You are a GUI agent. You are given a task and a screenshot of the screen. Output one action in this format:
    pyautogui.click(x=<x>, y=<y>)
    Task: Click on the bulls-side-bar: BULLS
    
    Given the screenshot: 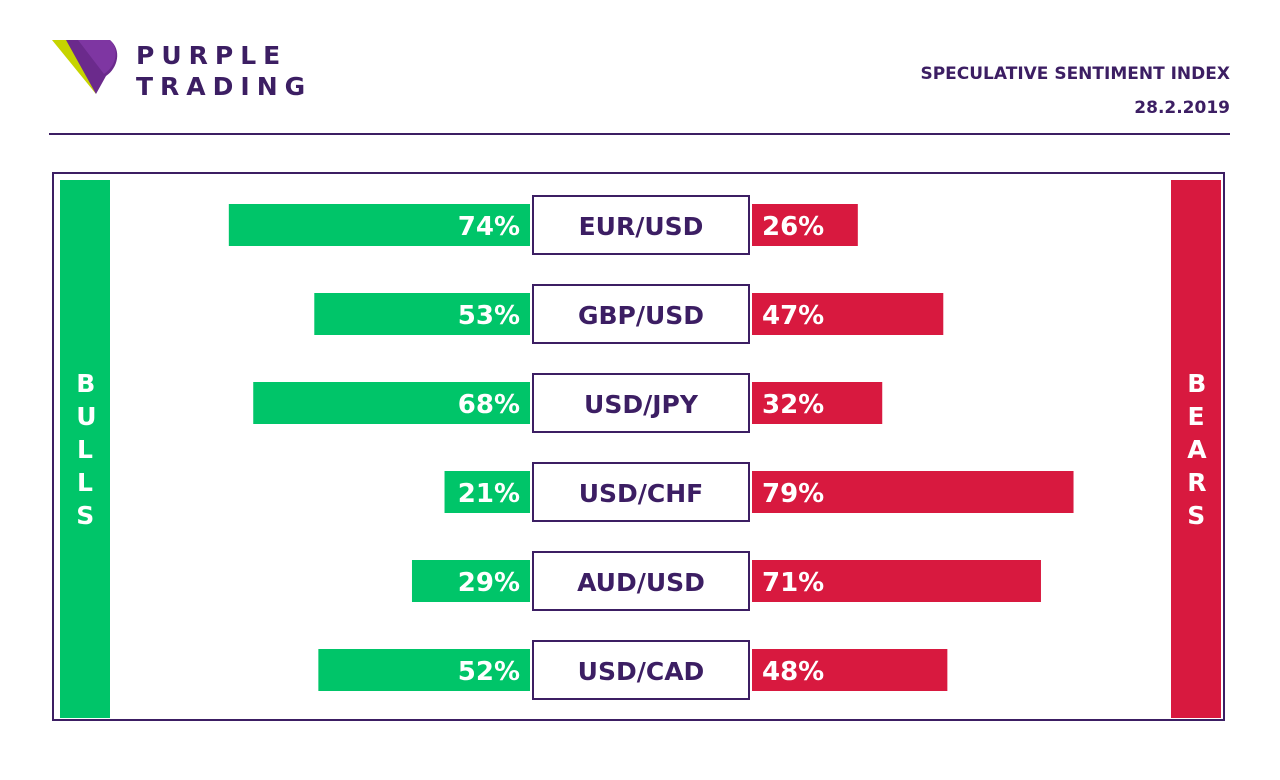 What is the action you would take?
    pyautogui.click(x=85, y=449)
    